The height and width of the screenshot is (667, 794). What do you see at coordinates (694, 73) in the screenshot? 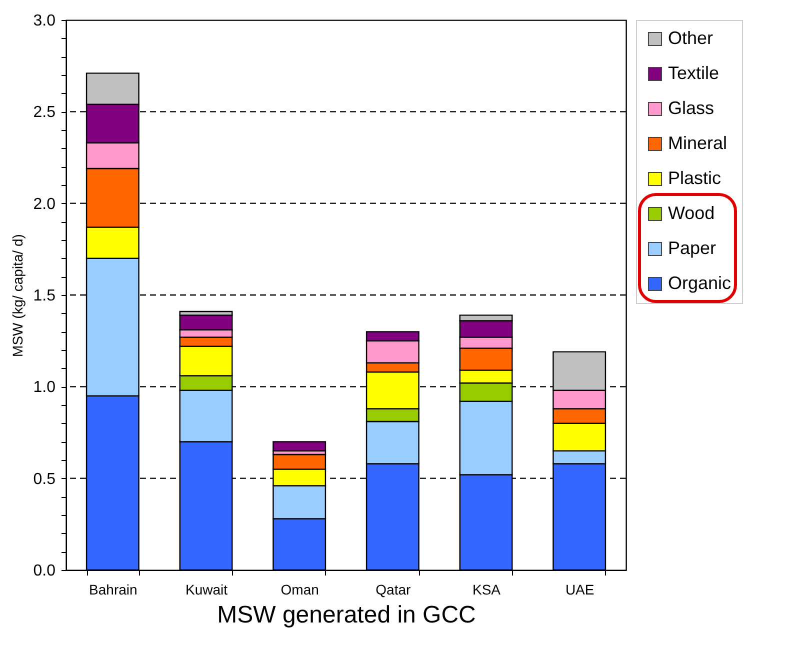
I see `legend-label: Textile` at bounding box center [694, 73].